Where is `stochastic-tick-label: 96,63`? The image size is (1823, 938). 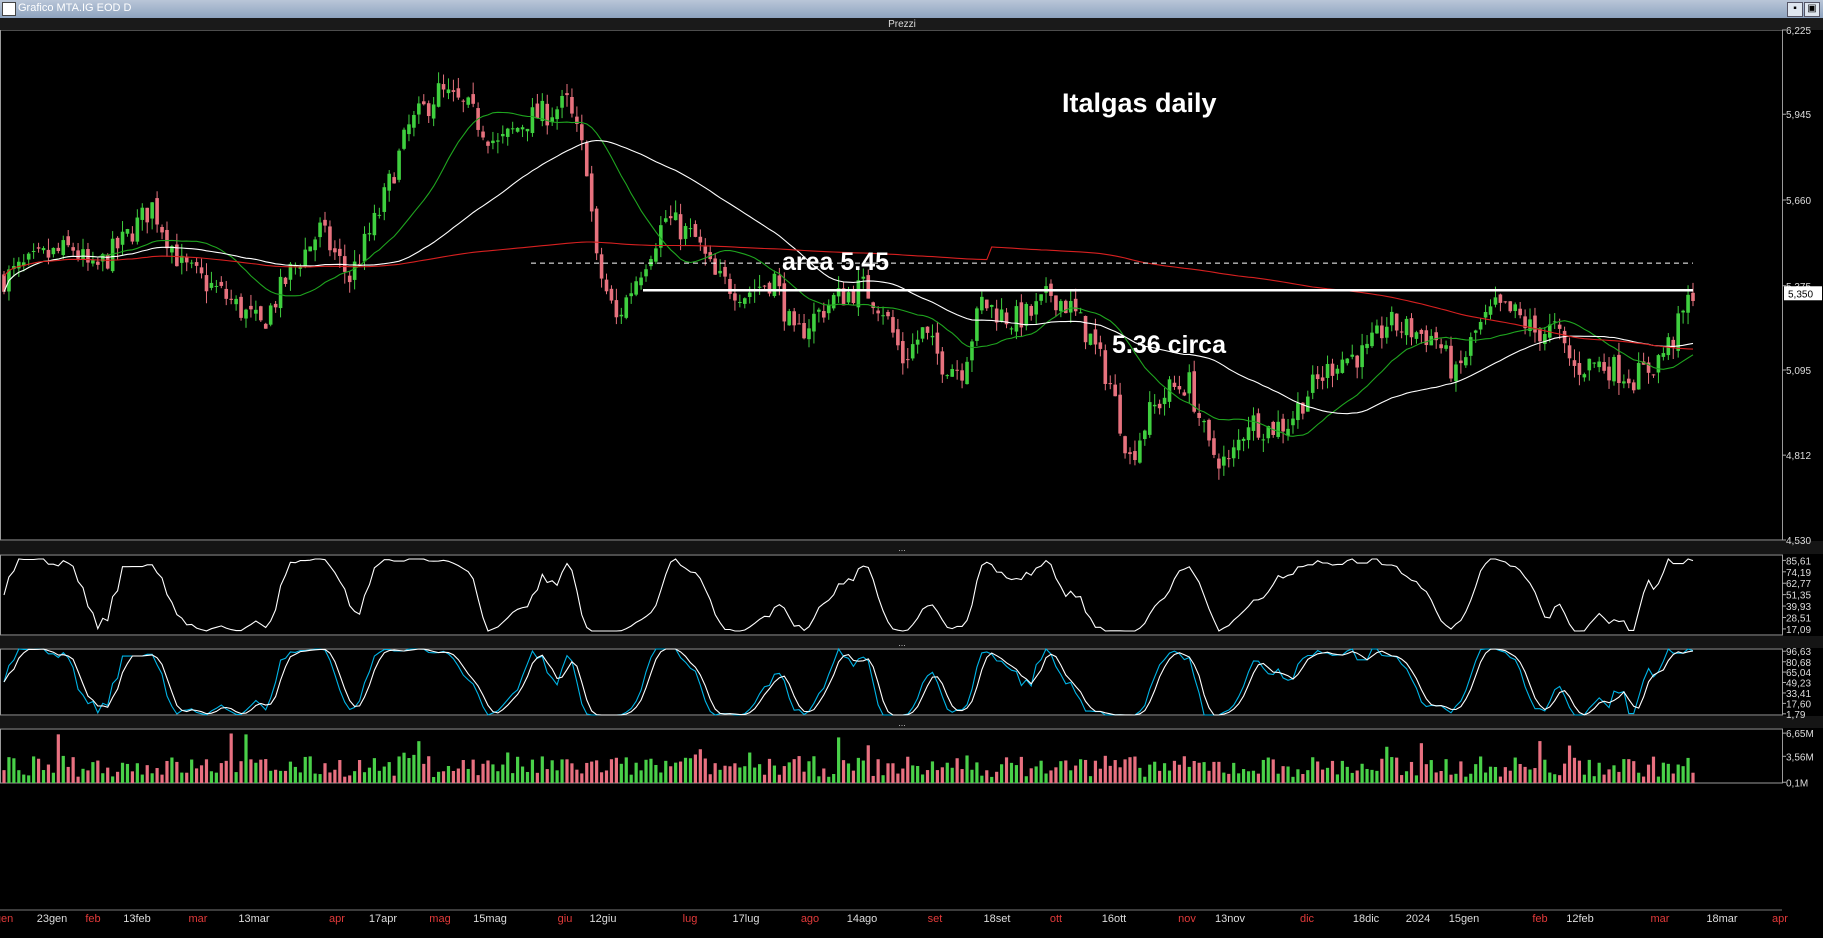
stochastic-tick-label: 96,63 is located at coordinates (1798, 652).